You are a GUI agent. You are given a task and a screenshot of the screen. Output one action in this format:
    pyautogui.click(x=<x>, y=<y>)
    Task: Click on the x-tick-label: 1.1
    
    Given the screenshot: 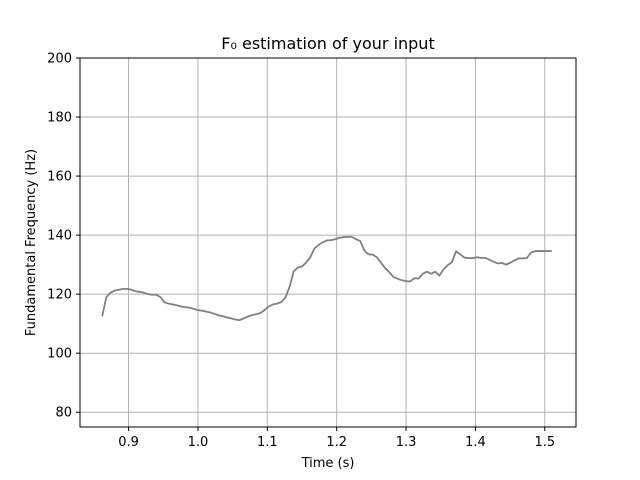 What is the action you would take?
    pyautogui.click(x=267, y=442)
    